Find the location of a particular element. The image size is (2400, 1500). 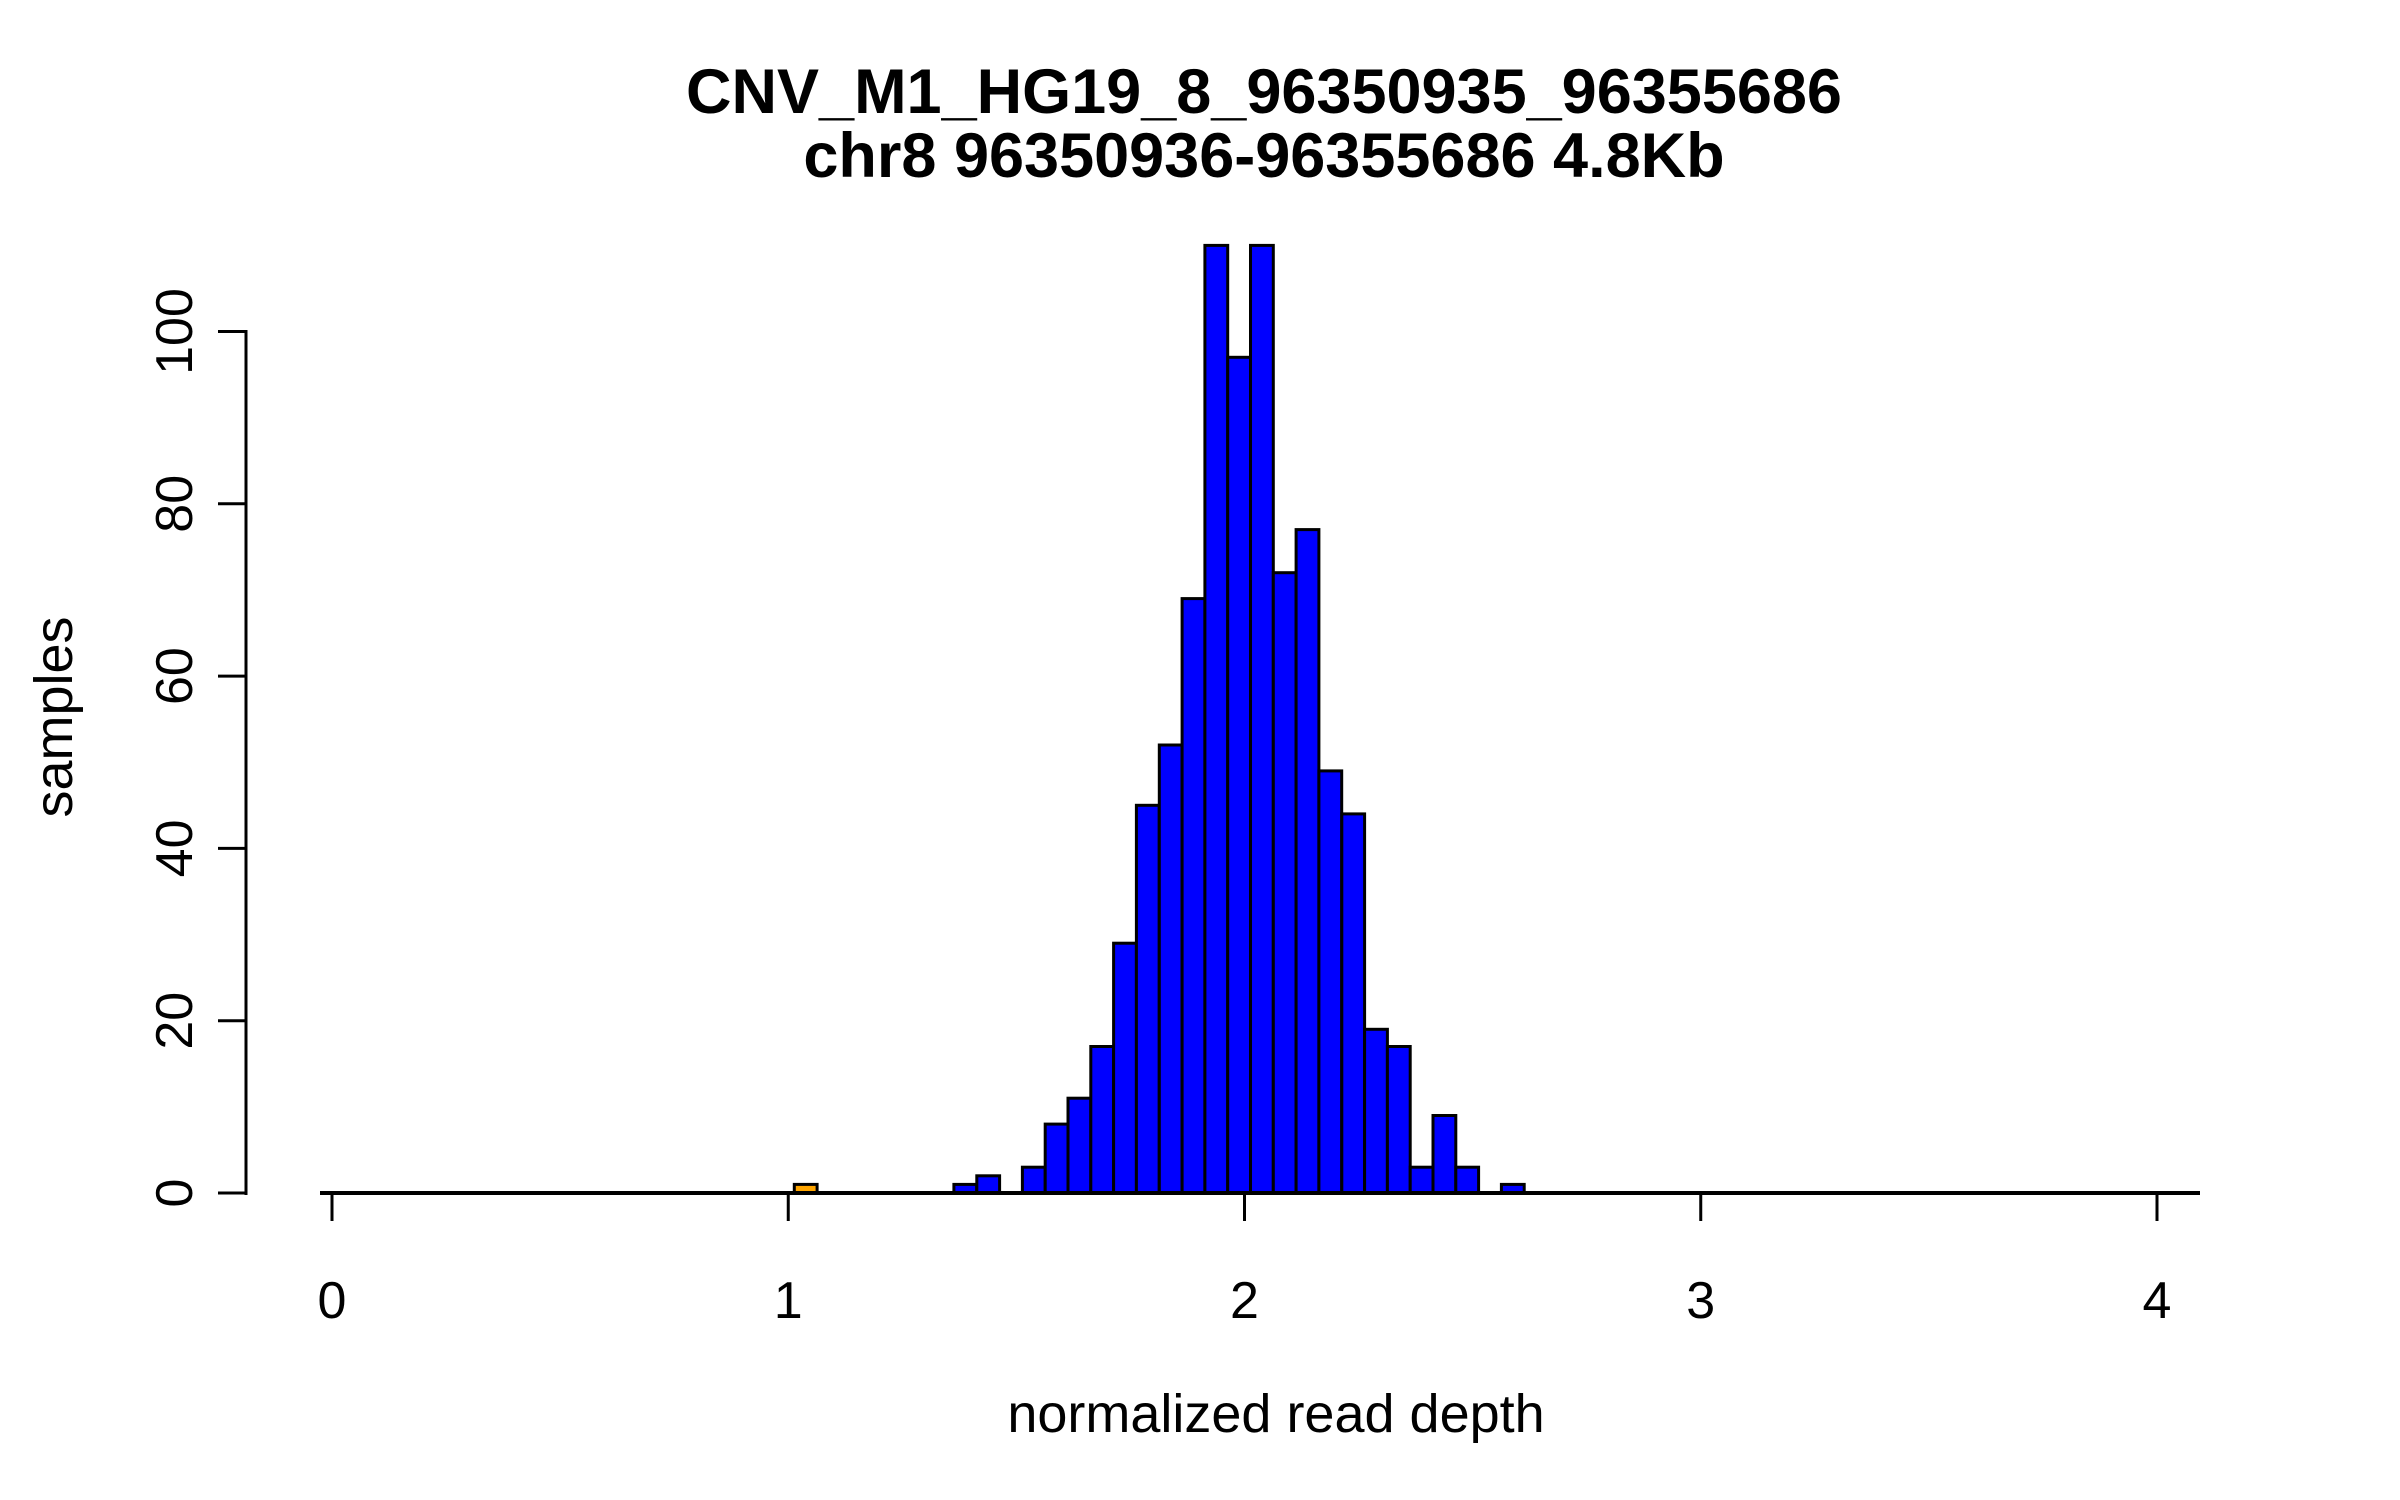

x-tick-label-4: 4 is located at coordinates (2157, 1301).